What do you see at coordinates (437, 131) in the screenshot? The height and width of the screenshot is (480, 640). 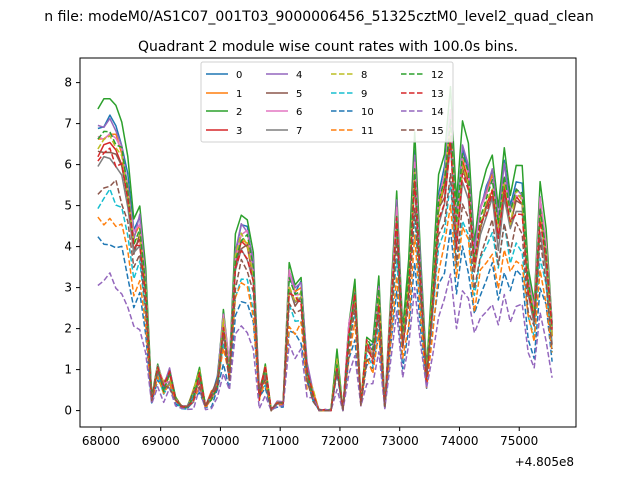 I see `legend-label-15: 15` at bounding box center [437, 131].